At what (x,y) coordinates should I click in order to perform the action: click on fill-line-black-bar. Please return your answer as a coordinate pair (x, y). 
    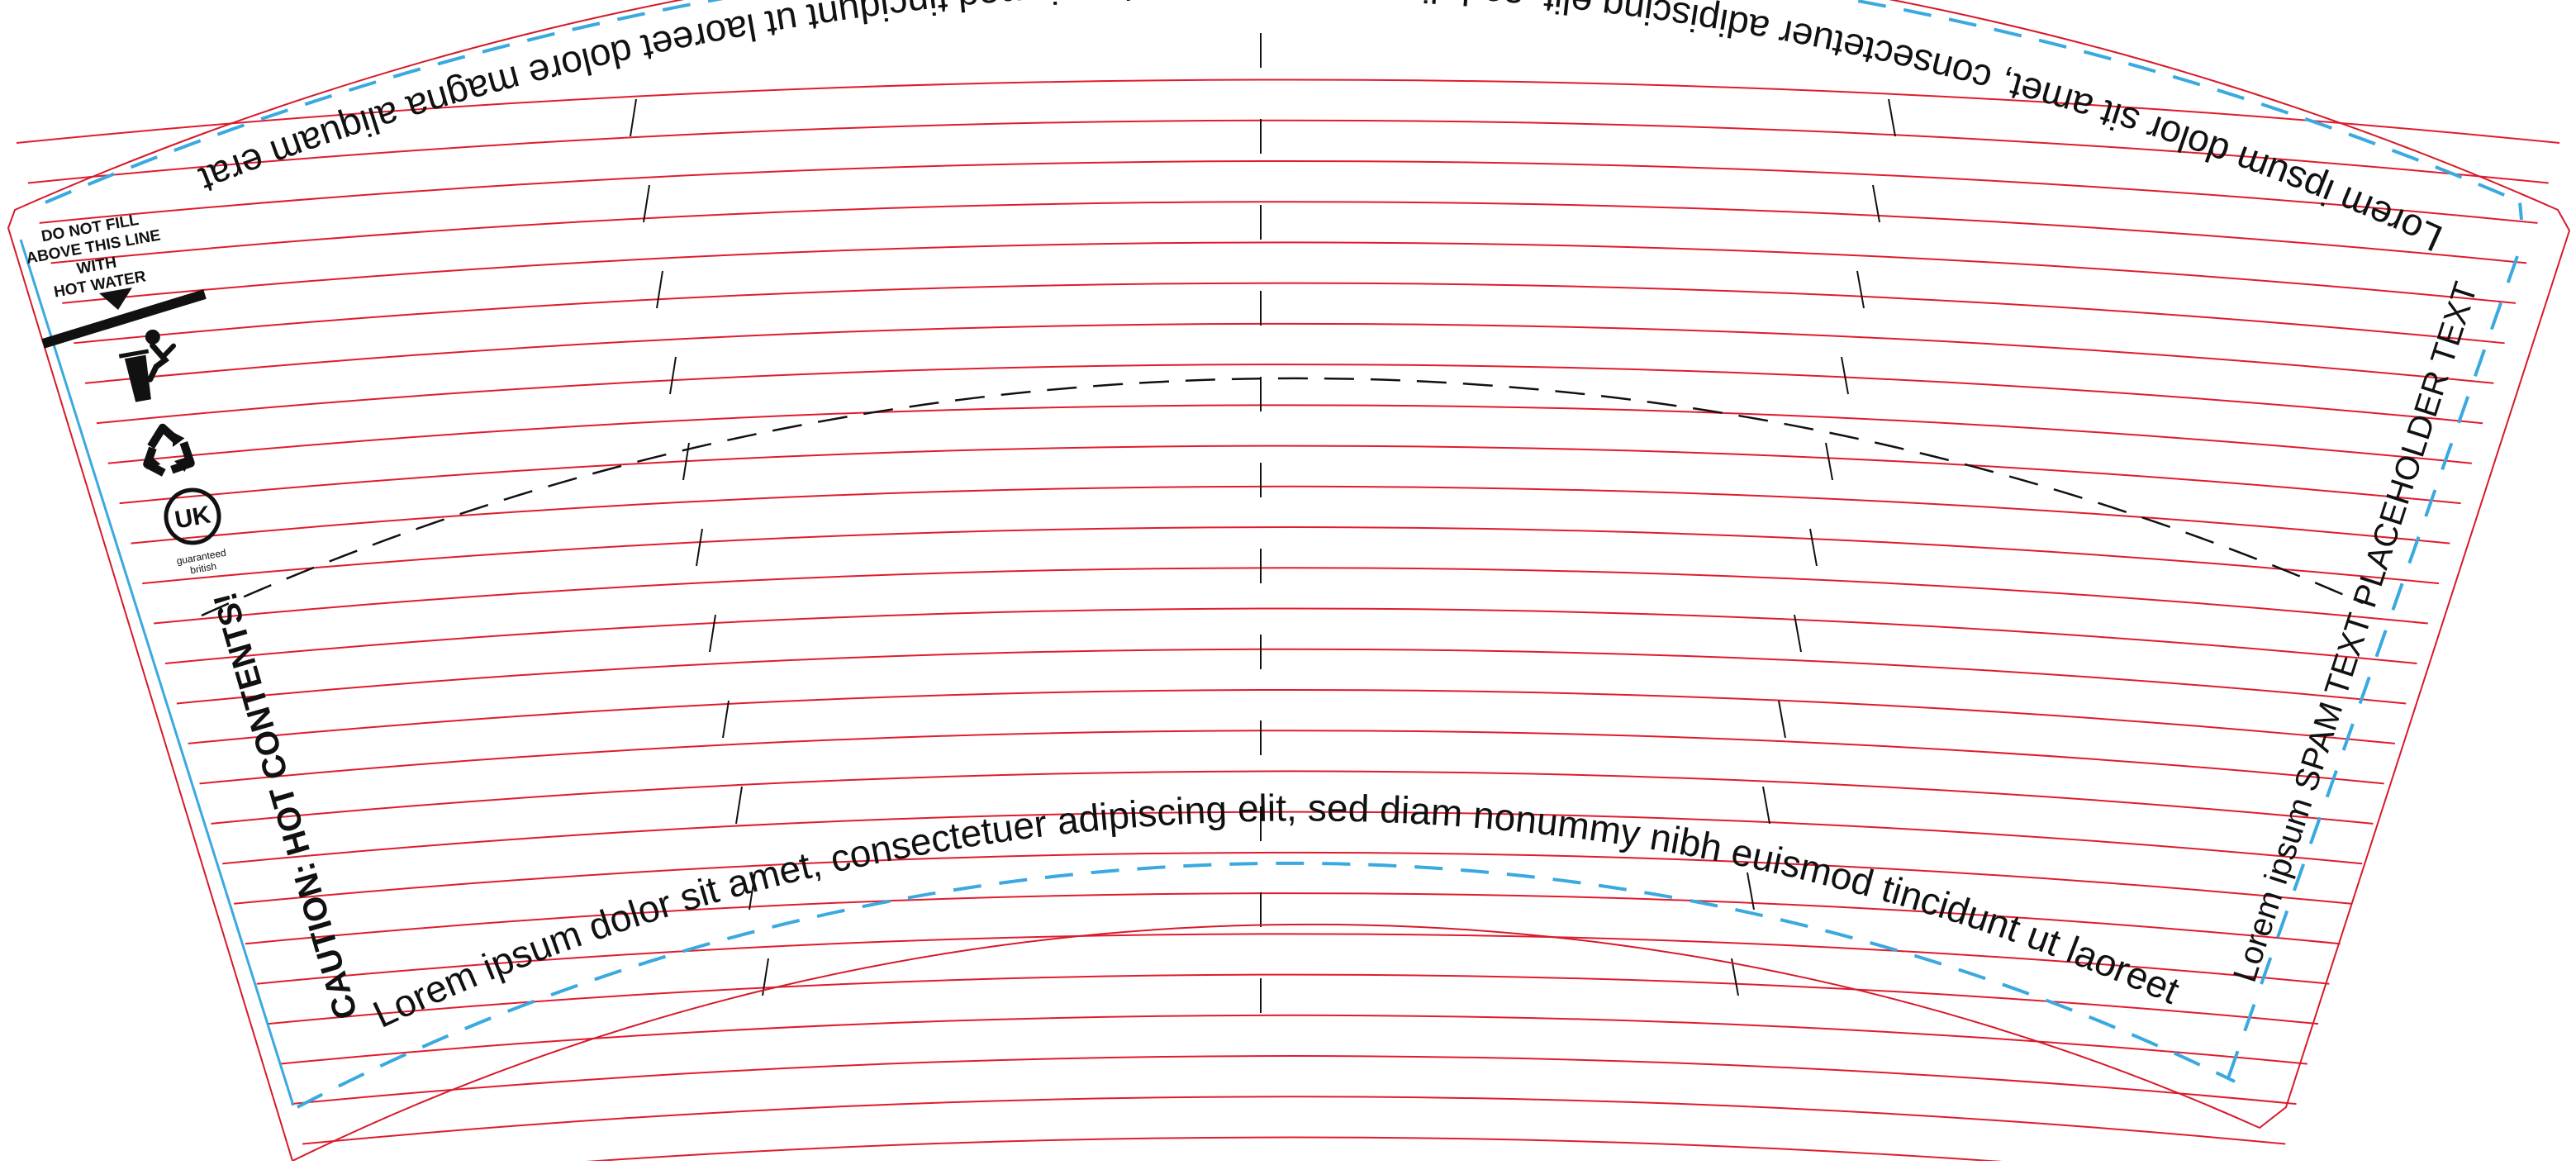
    Looking at the image, I should click on (124, 319).